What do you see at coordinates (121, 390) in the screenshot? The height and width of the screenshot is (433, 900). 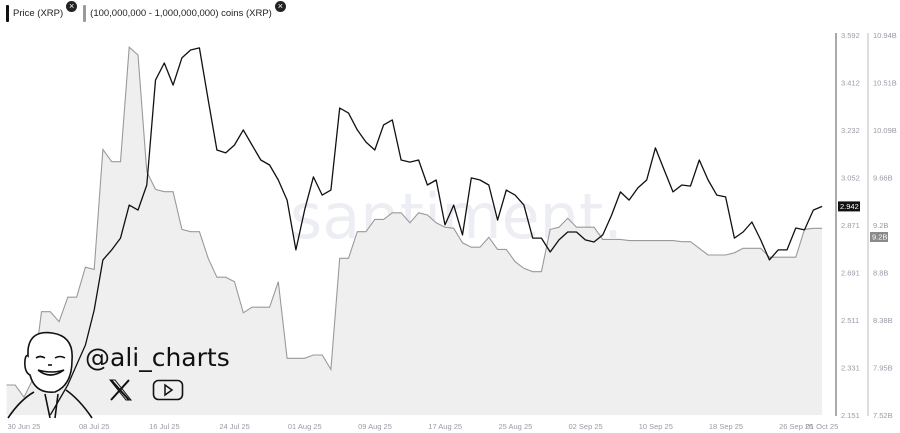 I see `x-logo-icon` at bounding box center [121, 390].